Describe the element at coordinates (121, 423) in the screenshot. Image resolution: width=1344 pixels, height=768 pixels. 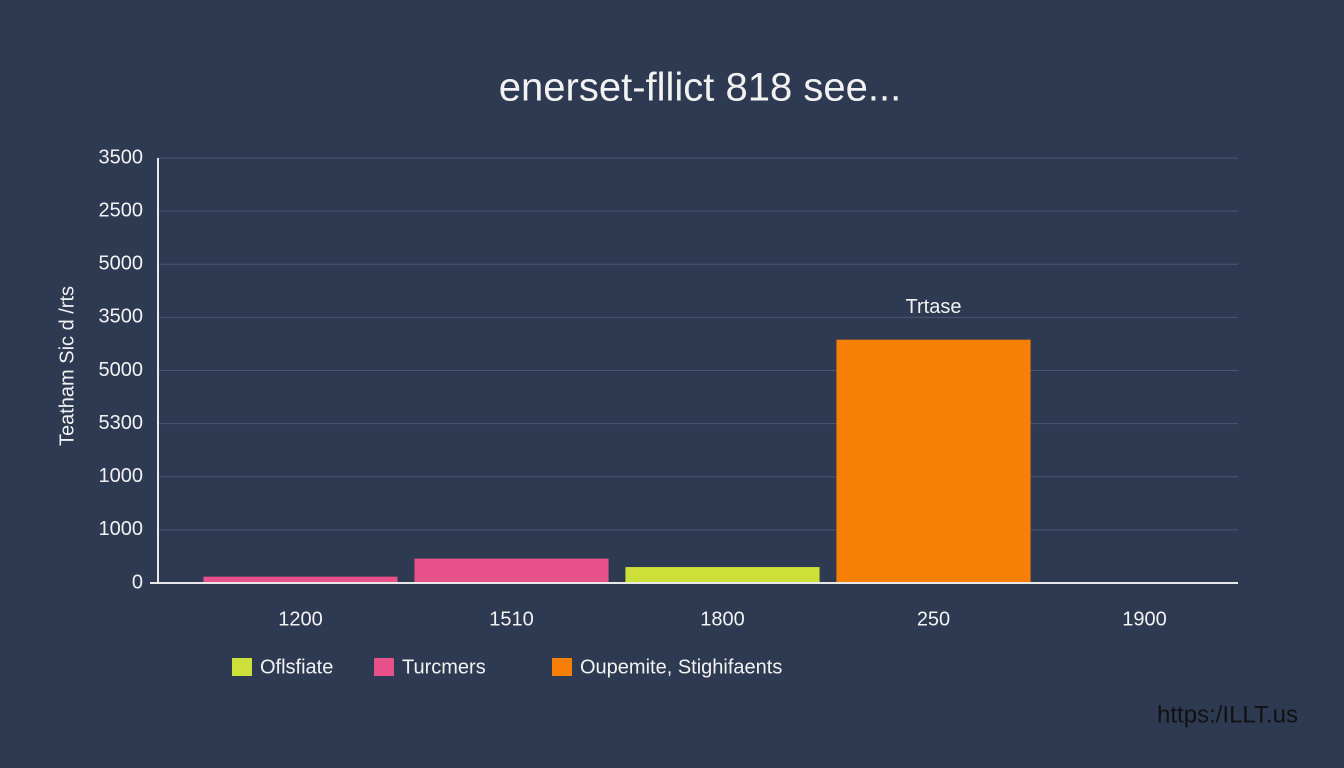
I see `y-tick-label: 5300` at that location.